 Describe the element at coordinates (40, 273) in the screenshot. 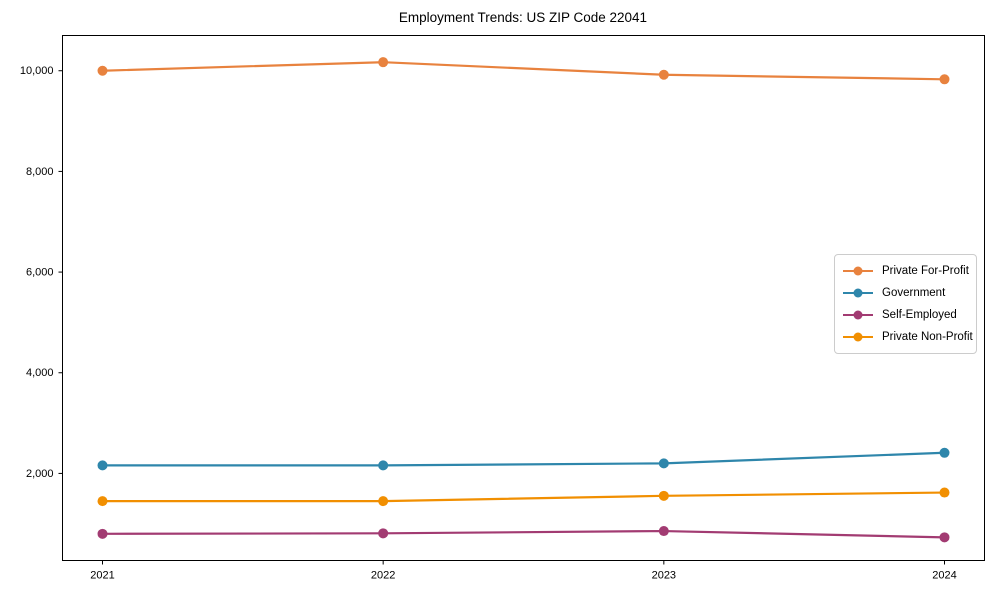

I see `y-tick-label: 6,000` at that location.